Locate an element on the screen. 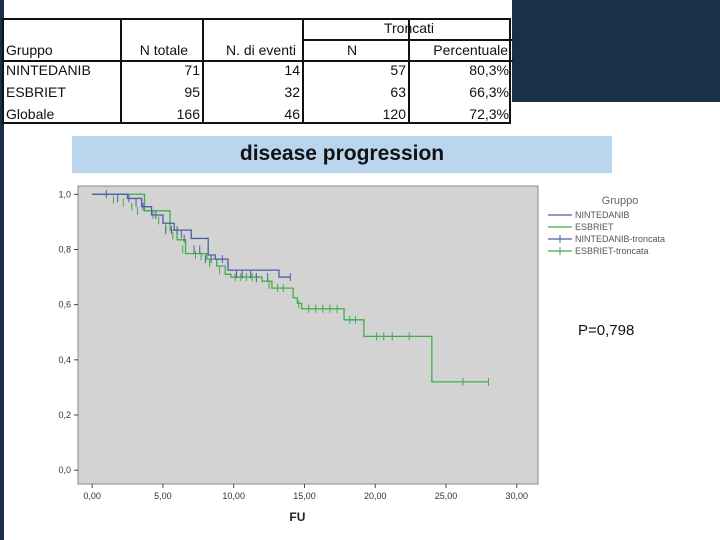 This screenshot has width=720, height=540. y-tick-label: 0,2 is located at coordinates (64, 415).